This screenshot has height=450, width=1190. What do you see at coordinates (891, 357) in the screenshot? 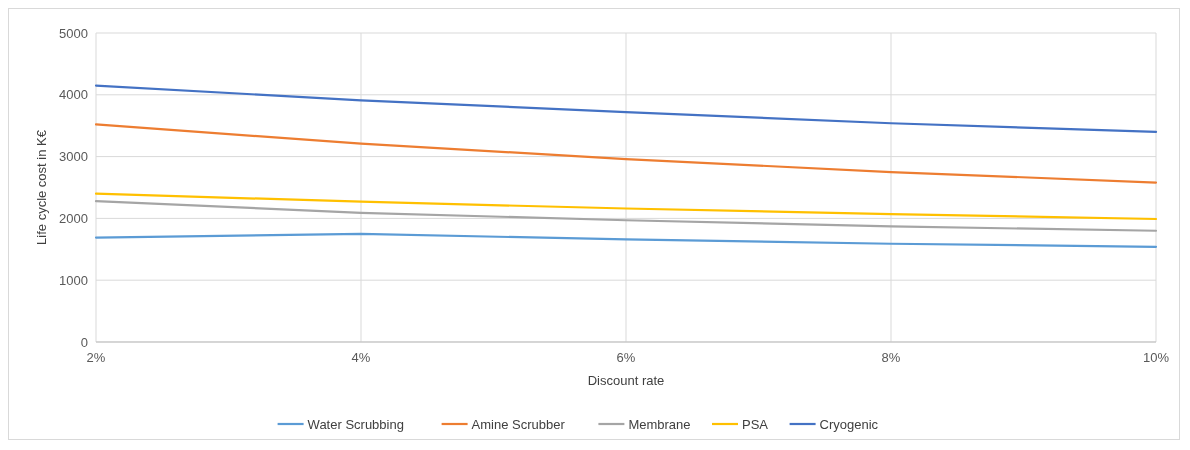
I see `x-tick-label: 8%` at bounding box center [891, 357].